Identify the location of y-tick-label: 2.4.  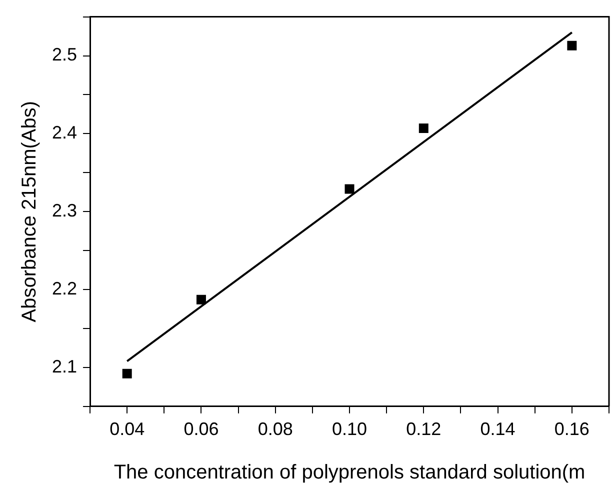
(65, 132).